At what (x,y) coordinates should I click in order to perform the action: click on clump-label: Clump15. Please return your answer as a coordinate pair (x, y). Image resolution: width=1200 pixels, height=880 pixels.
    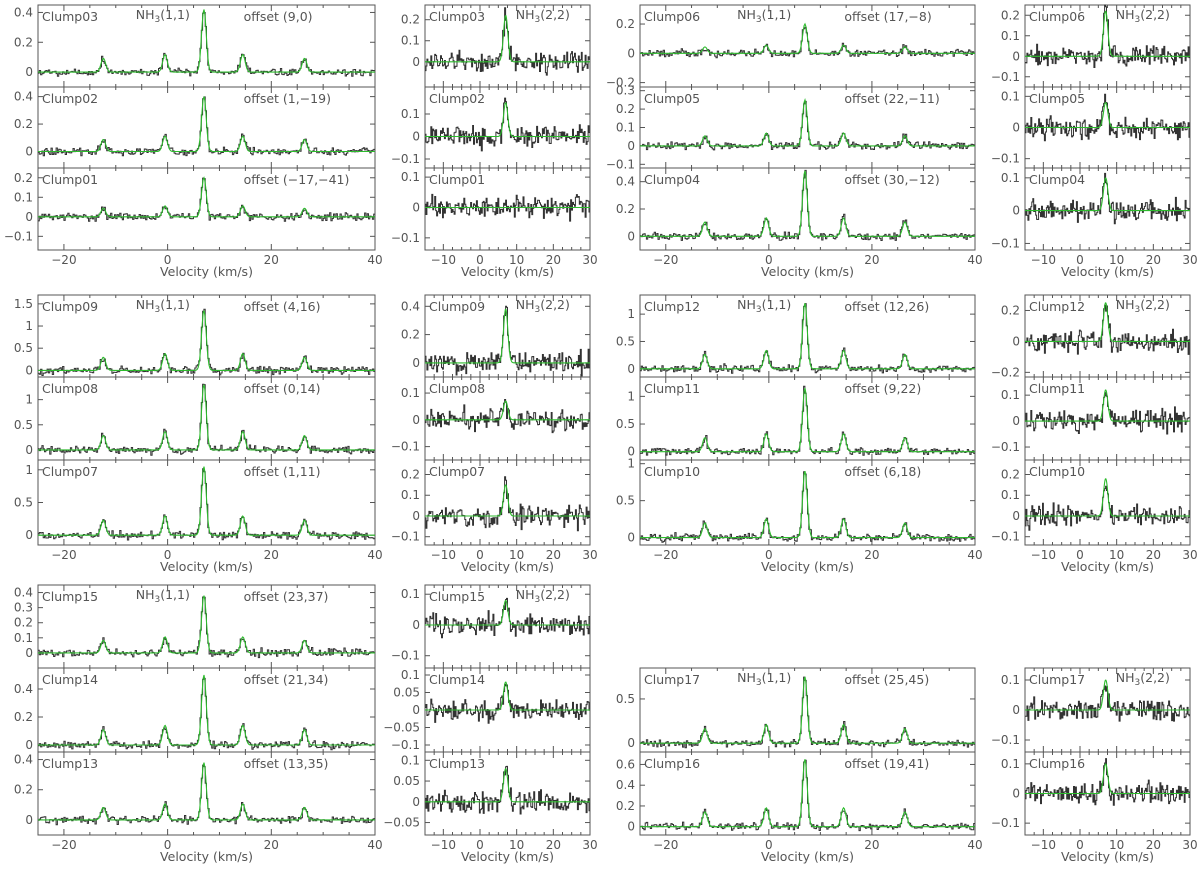
    Looking at the image, I should click on (457, 596).